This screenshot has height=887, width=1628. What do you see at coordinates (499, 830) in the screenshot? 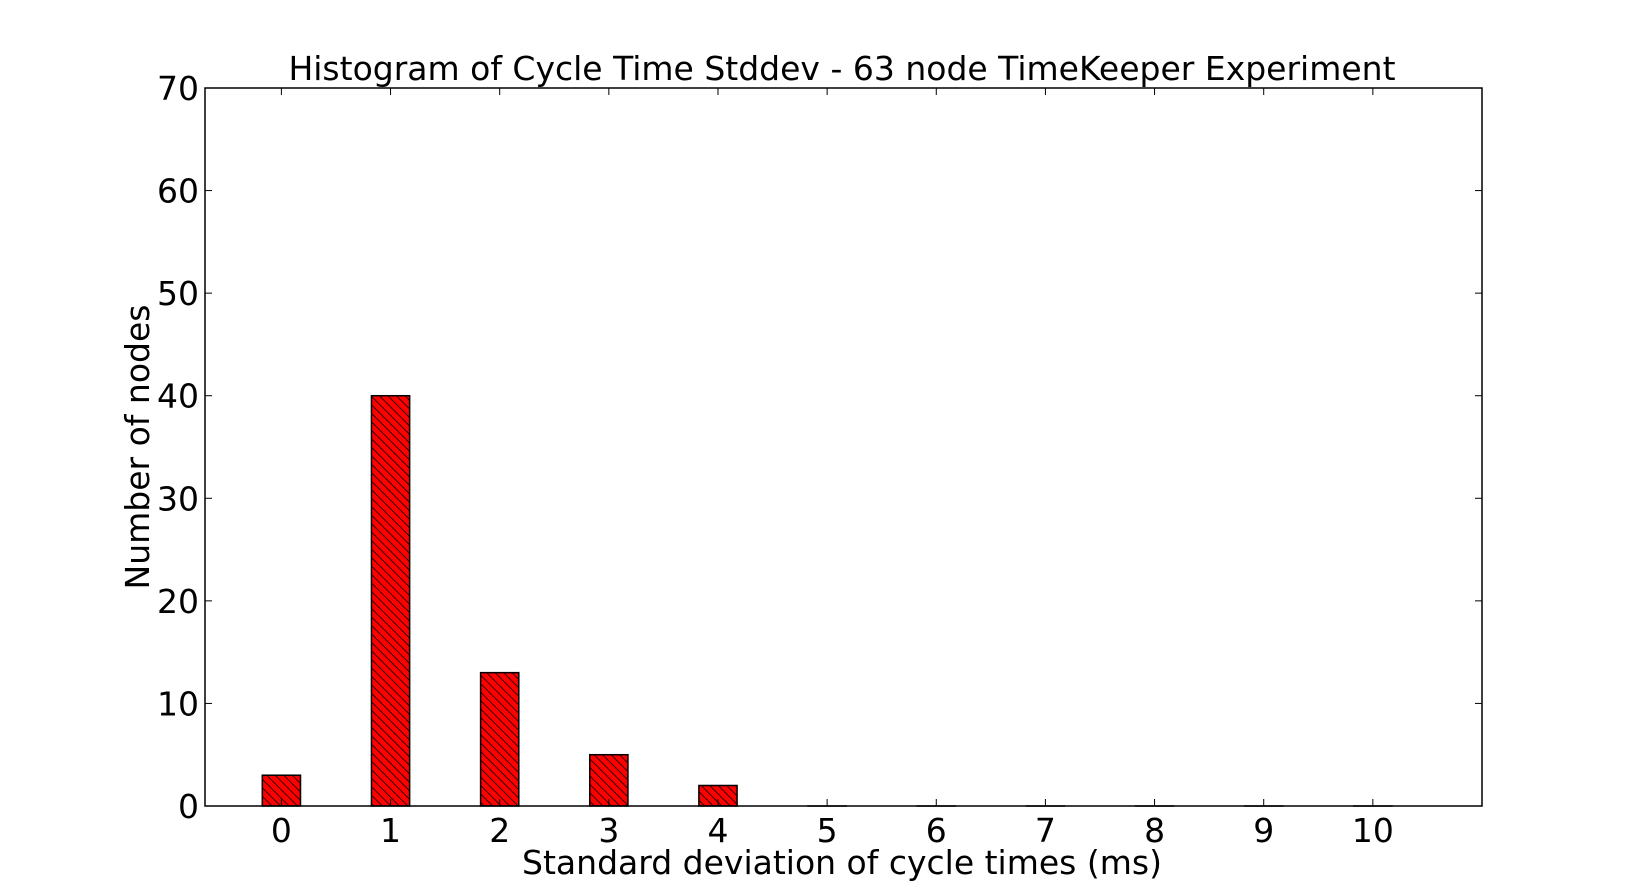
I see `x-tick-label-2: 2` at bounding box center [499, 830].